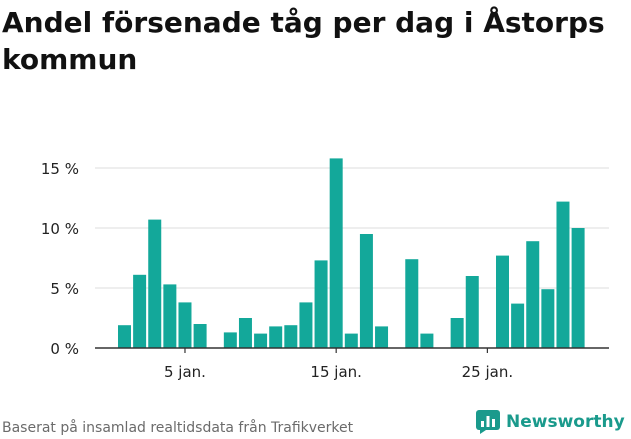  What do you see at coordinates (60, 169) in the screenshot?
I see `y-tick-label: 15 %` at bounding box center [60, 169].